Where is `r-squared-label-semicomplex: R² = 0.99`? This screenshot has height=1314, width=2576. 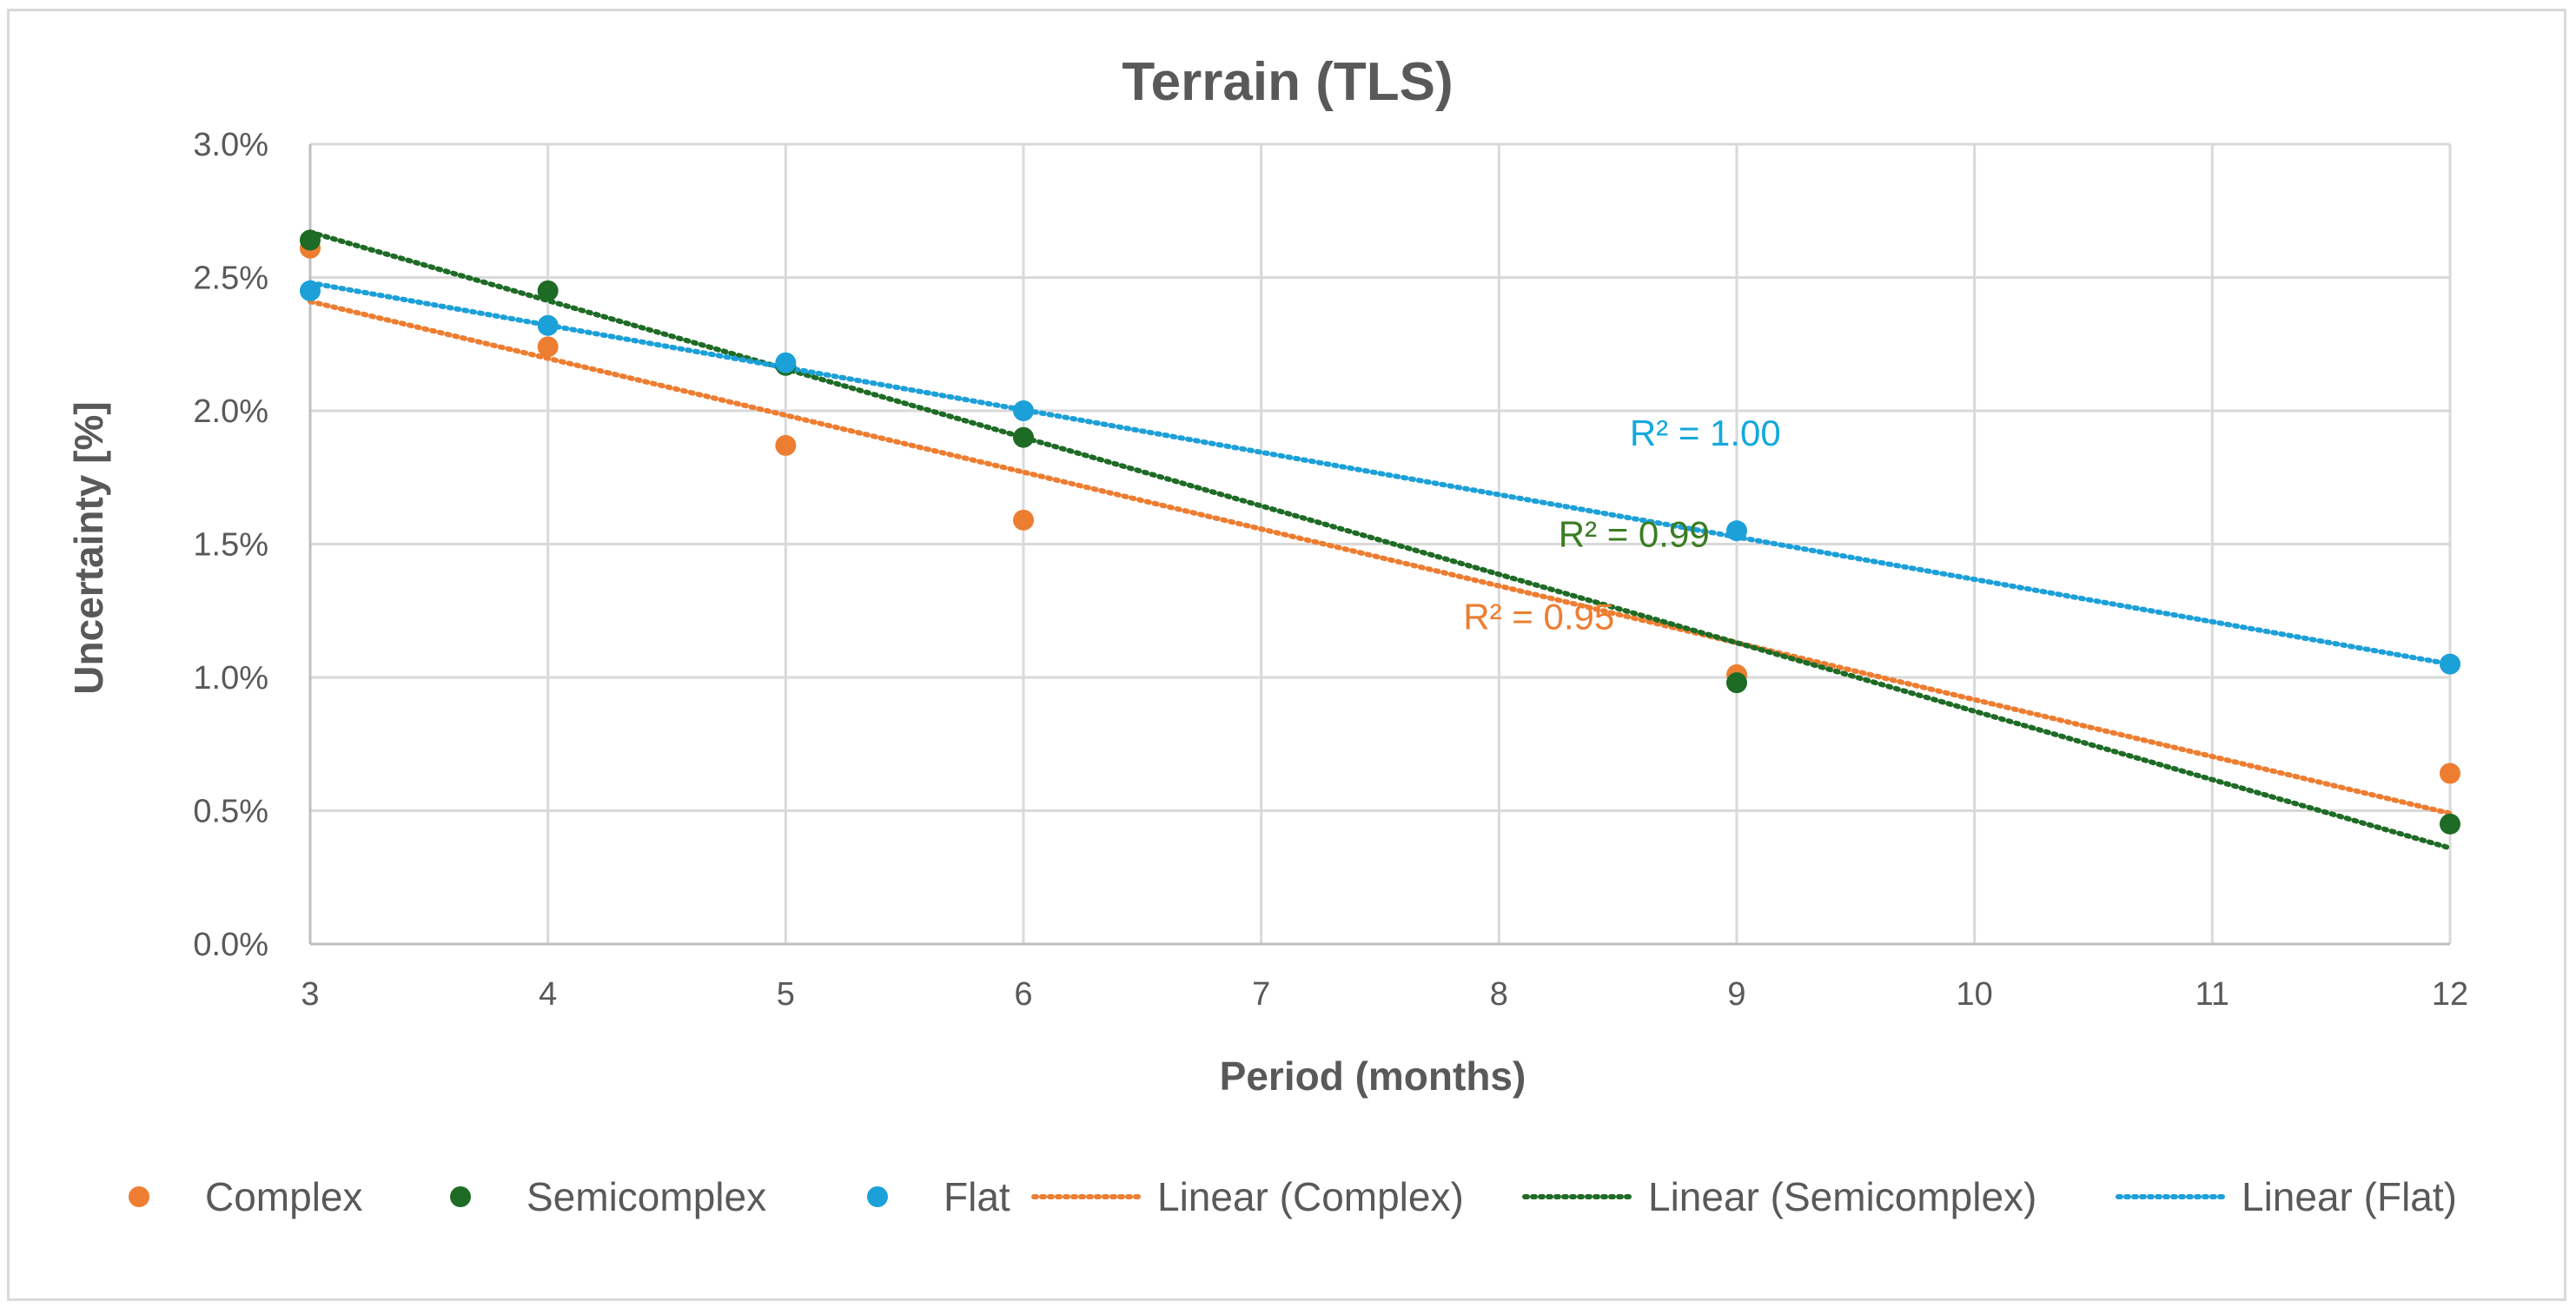
r-squared-label-semicomplex: R² = 0.99 is located at coordinates (1634, 534).